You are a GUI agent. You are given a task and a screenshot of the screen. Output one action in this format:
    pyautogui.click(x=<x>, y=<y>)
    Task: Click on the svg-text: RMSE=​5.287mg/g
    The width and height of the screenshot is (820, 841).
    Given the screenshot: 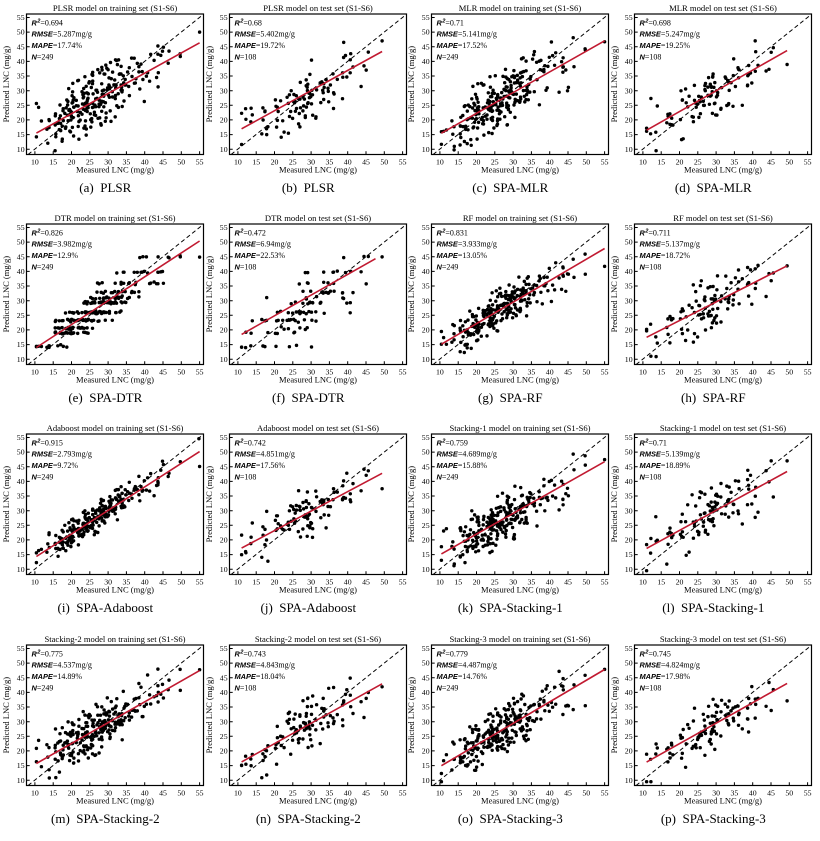 What is the action you would take?
    pyautogui.click(x=62, y=34)
    